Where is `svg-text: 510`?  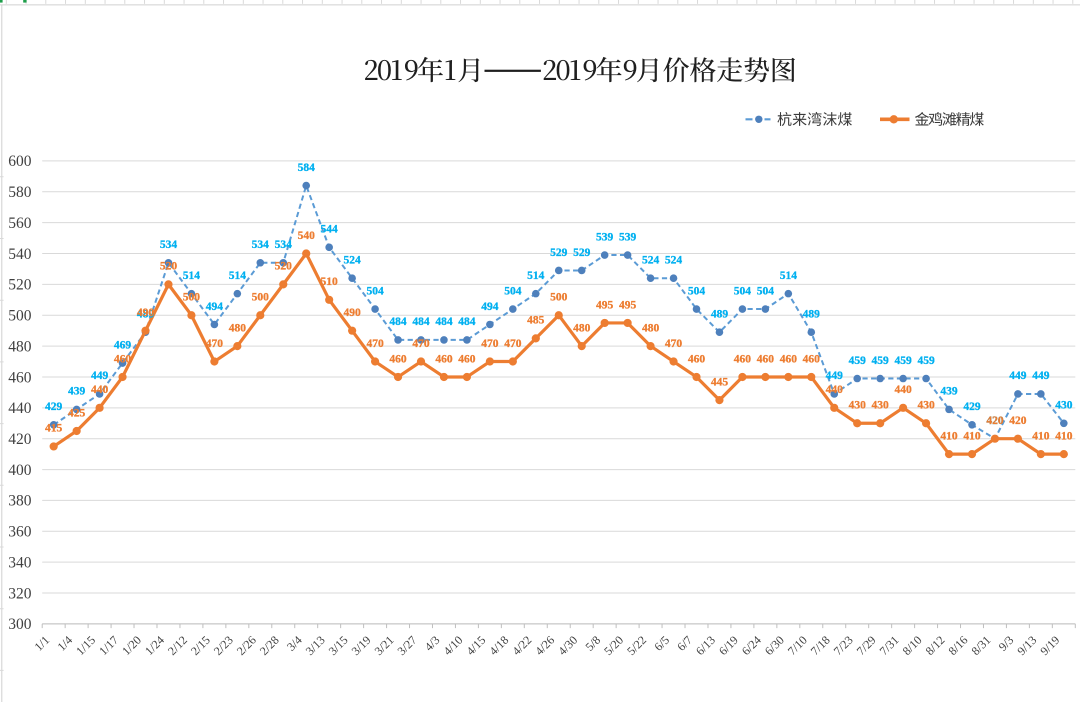 svg-text: 510 is located at coordinates (330, 282).